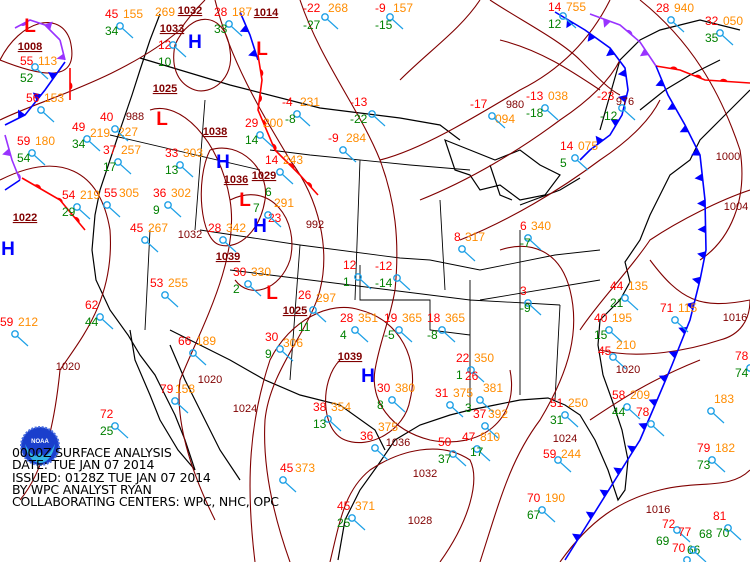  What do you see at coordinates (704, 465) in the screenshot?
I see `station-dewpoint: 73` at bounding box center [704, 465].